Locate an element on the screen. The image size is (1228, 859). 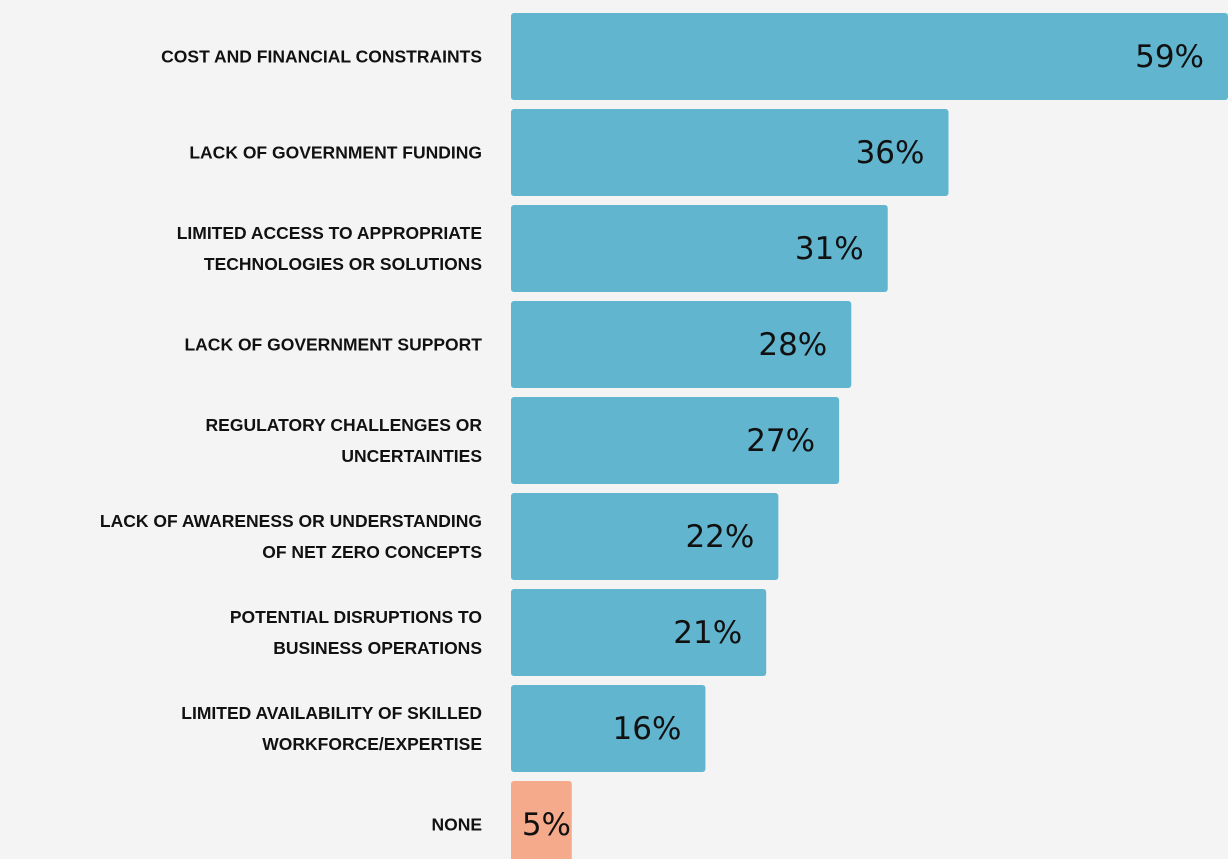
value-label: 22% is located at coordinates (719, 537).